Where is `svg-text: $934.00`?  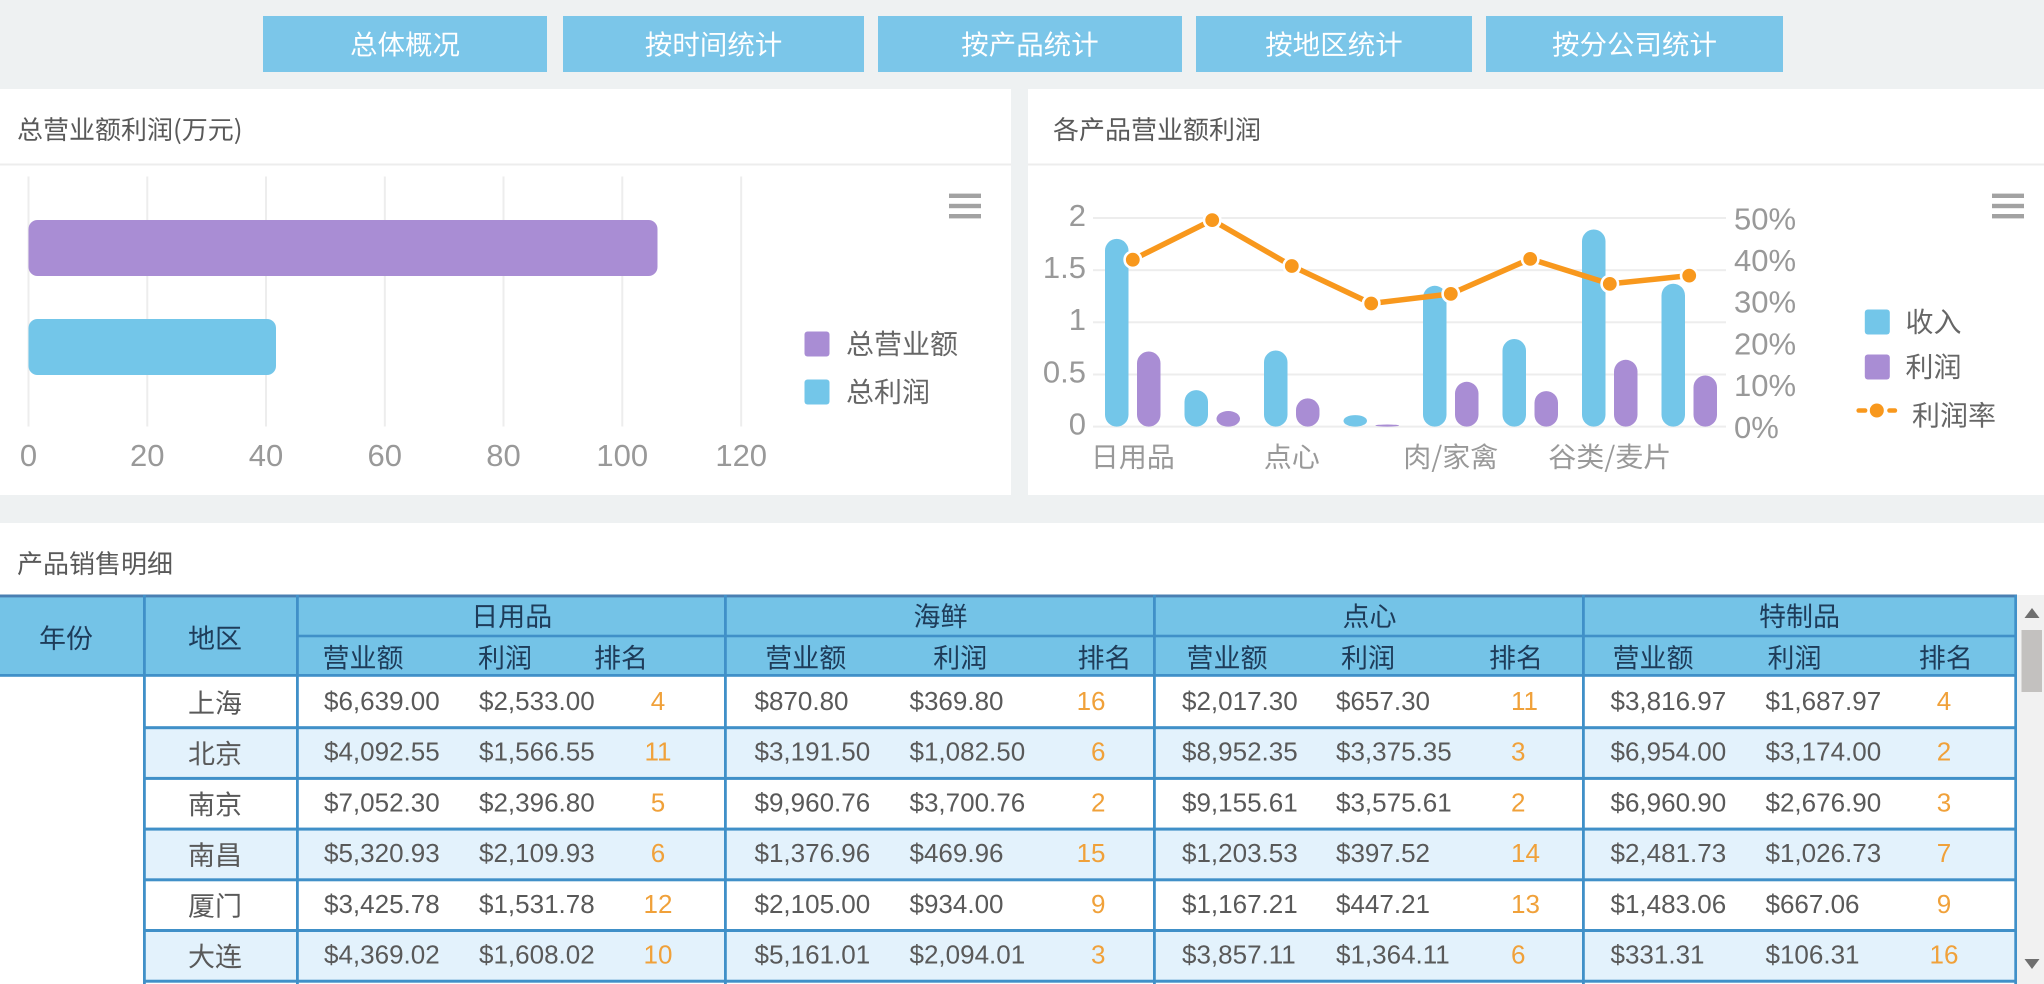 svg-text: $934.00 is located at coordinates (957, 904).